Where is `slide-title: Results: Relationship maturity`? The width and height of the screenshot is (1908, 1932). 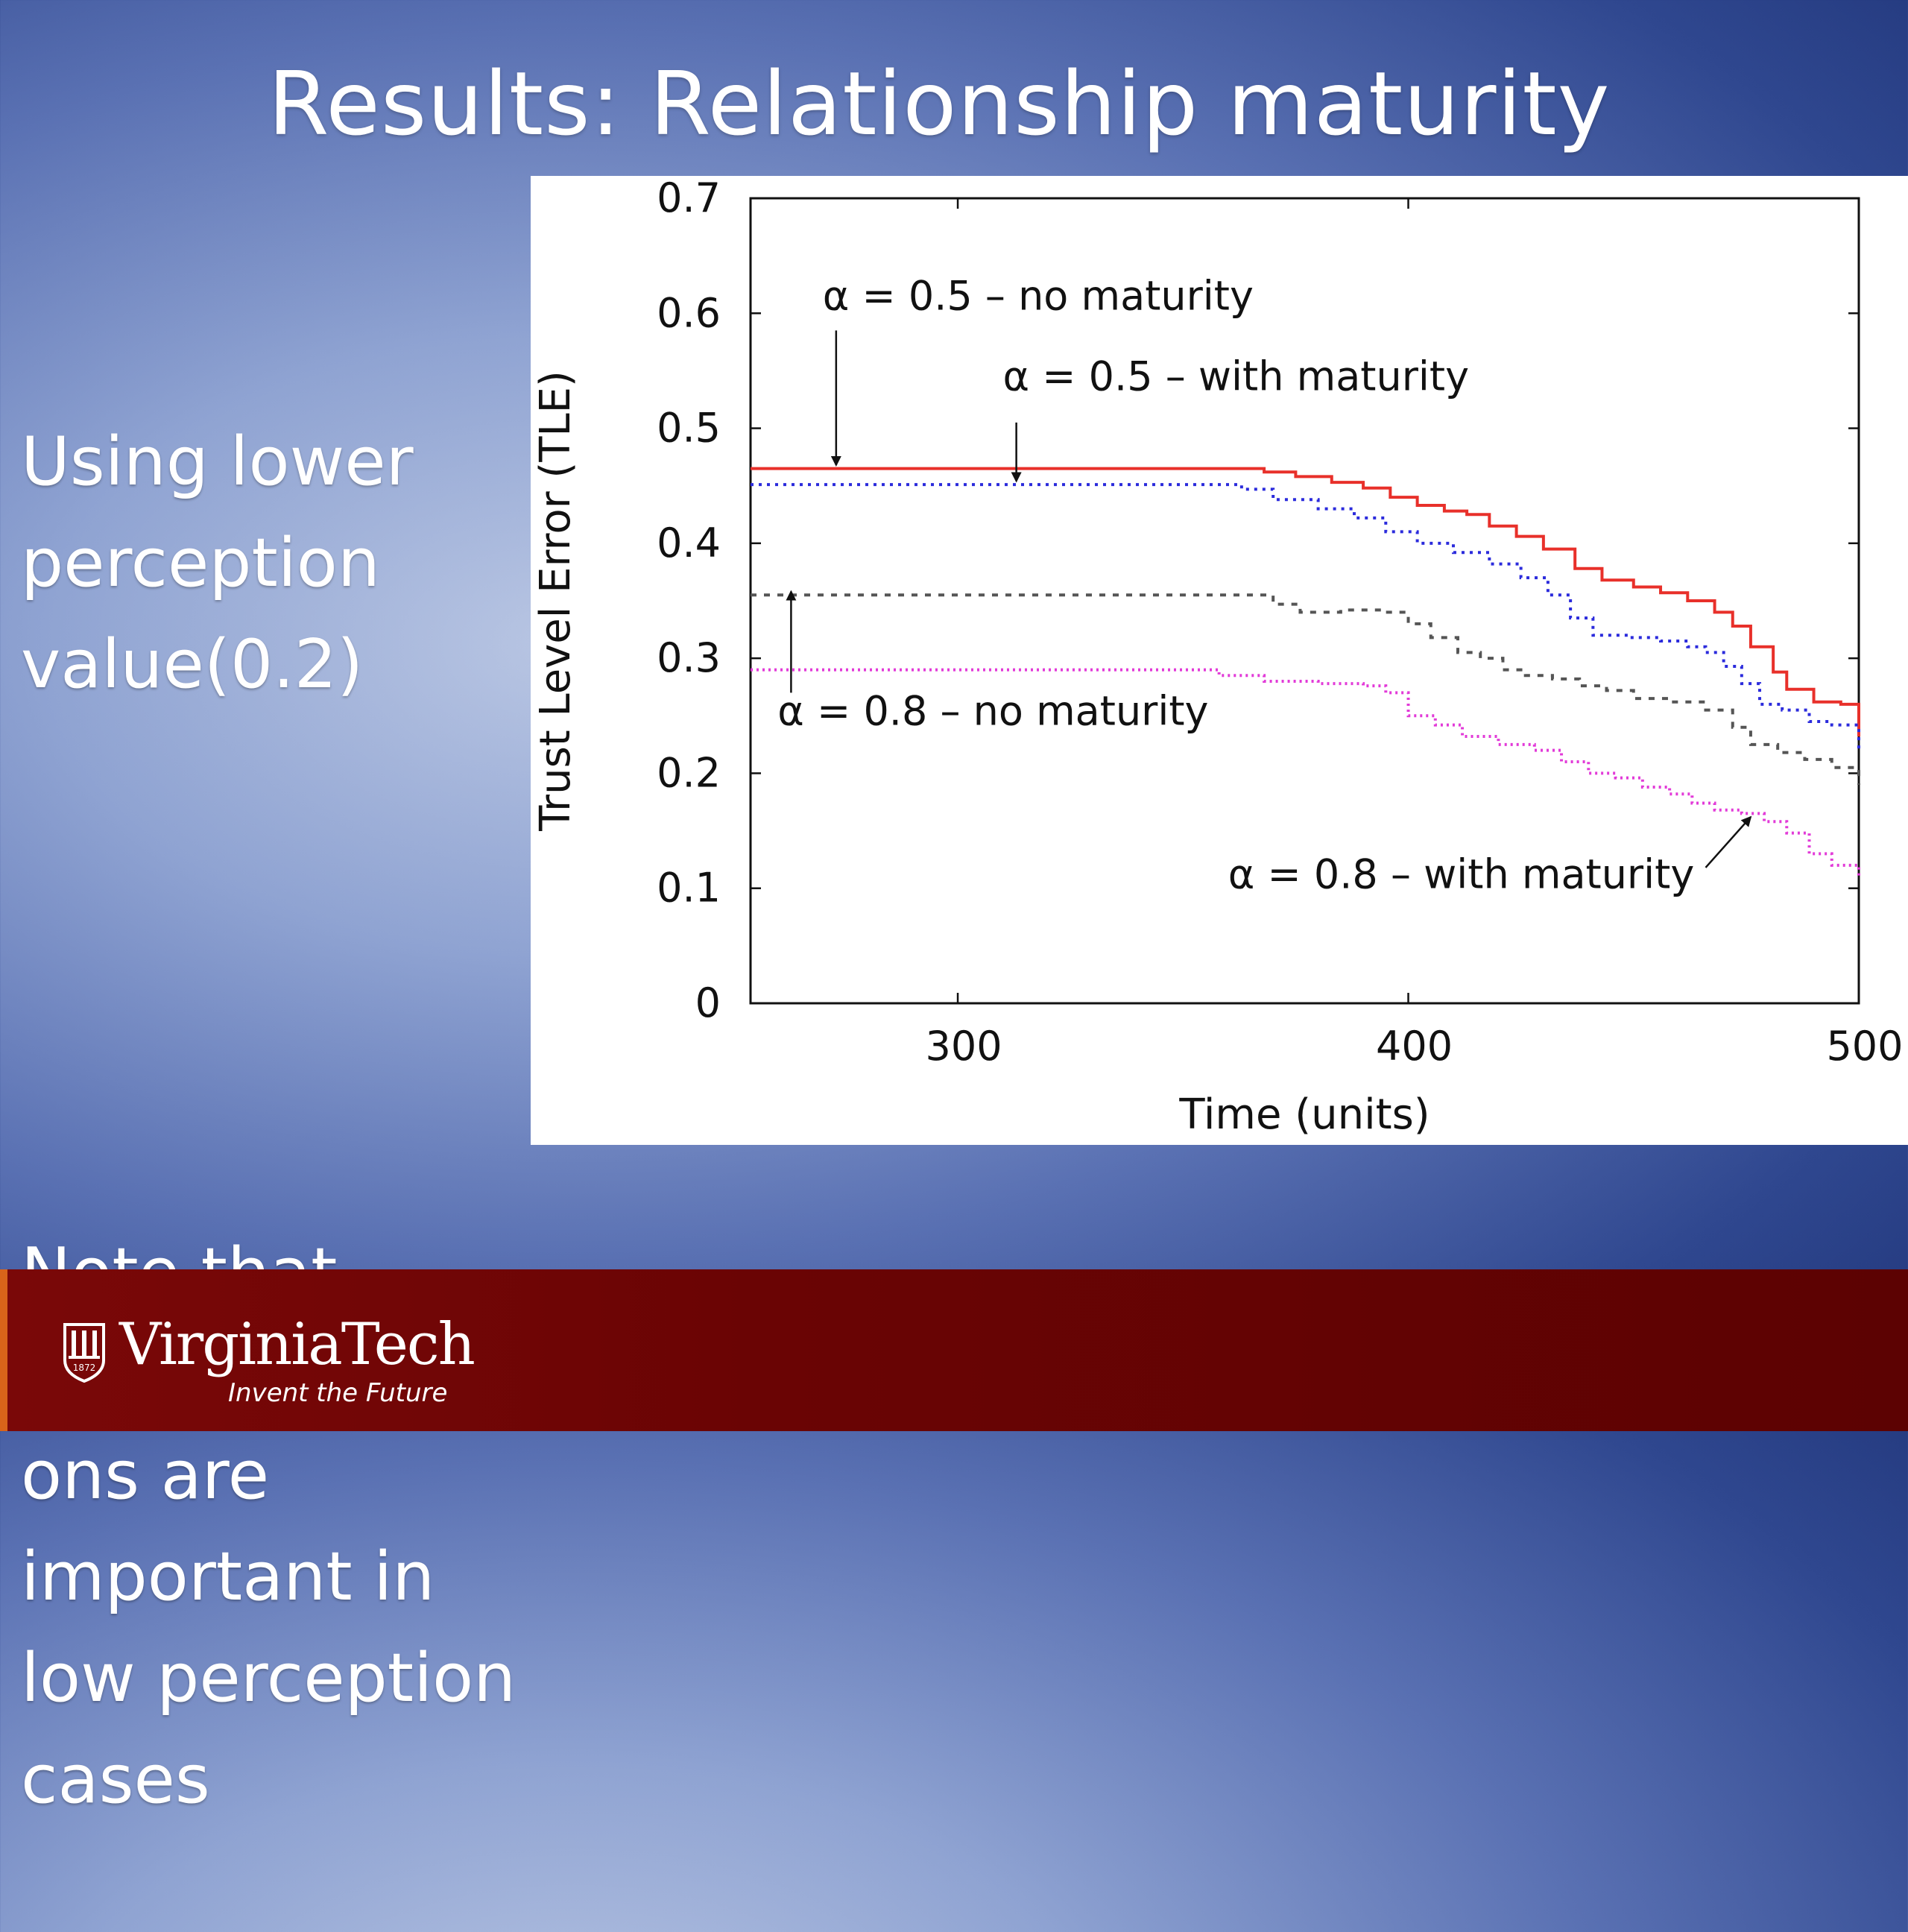 slide-title: Results: Relationship maturity is located at coordinates (940, 103).